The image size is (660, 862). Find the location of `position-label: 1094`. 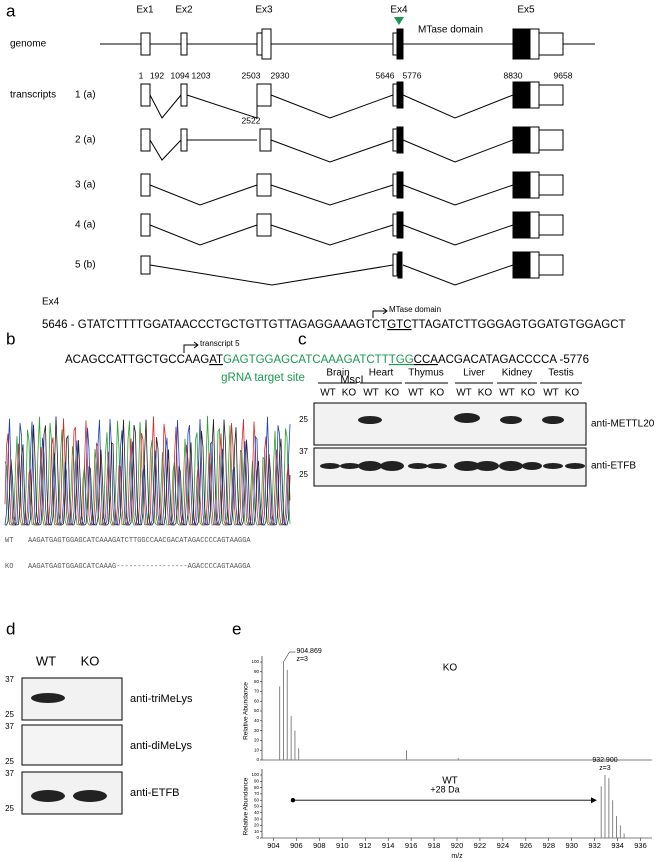

position-label: 1094 is located at coordinates (180, 75).